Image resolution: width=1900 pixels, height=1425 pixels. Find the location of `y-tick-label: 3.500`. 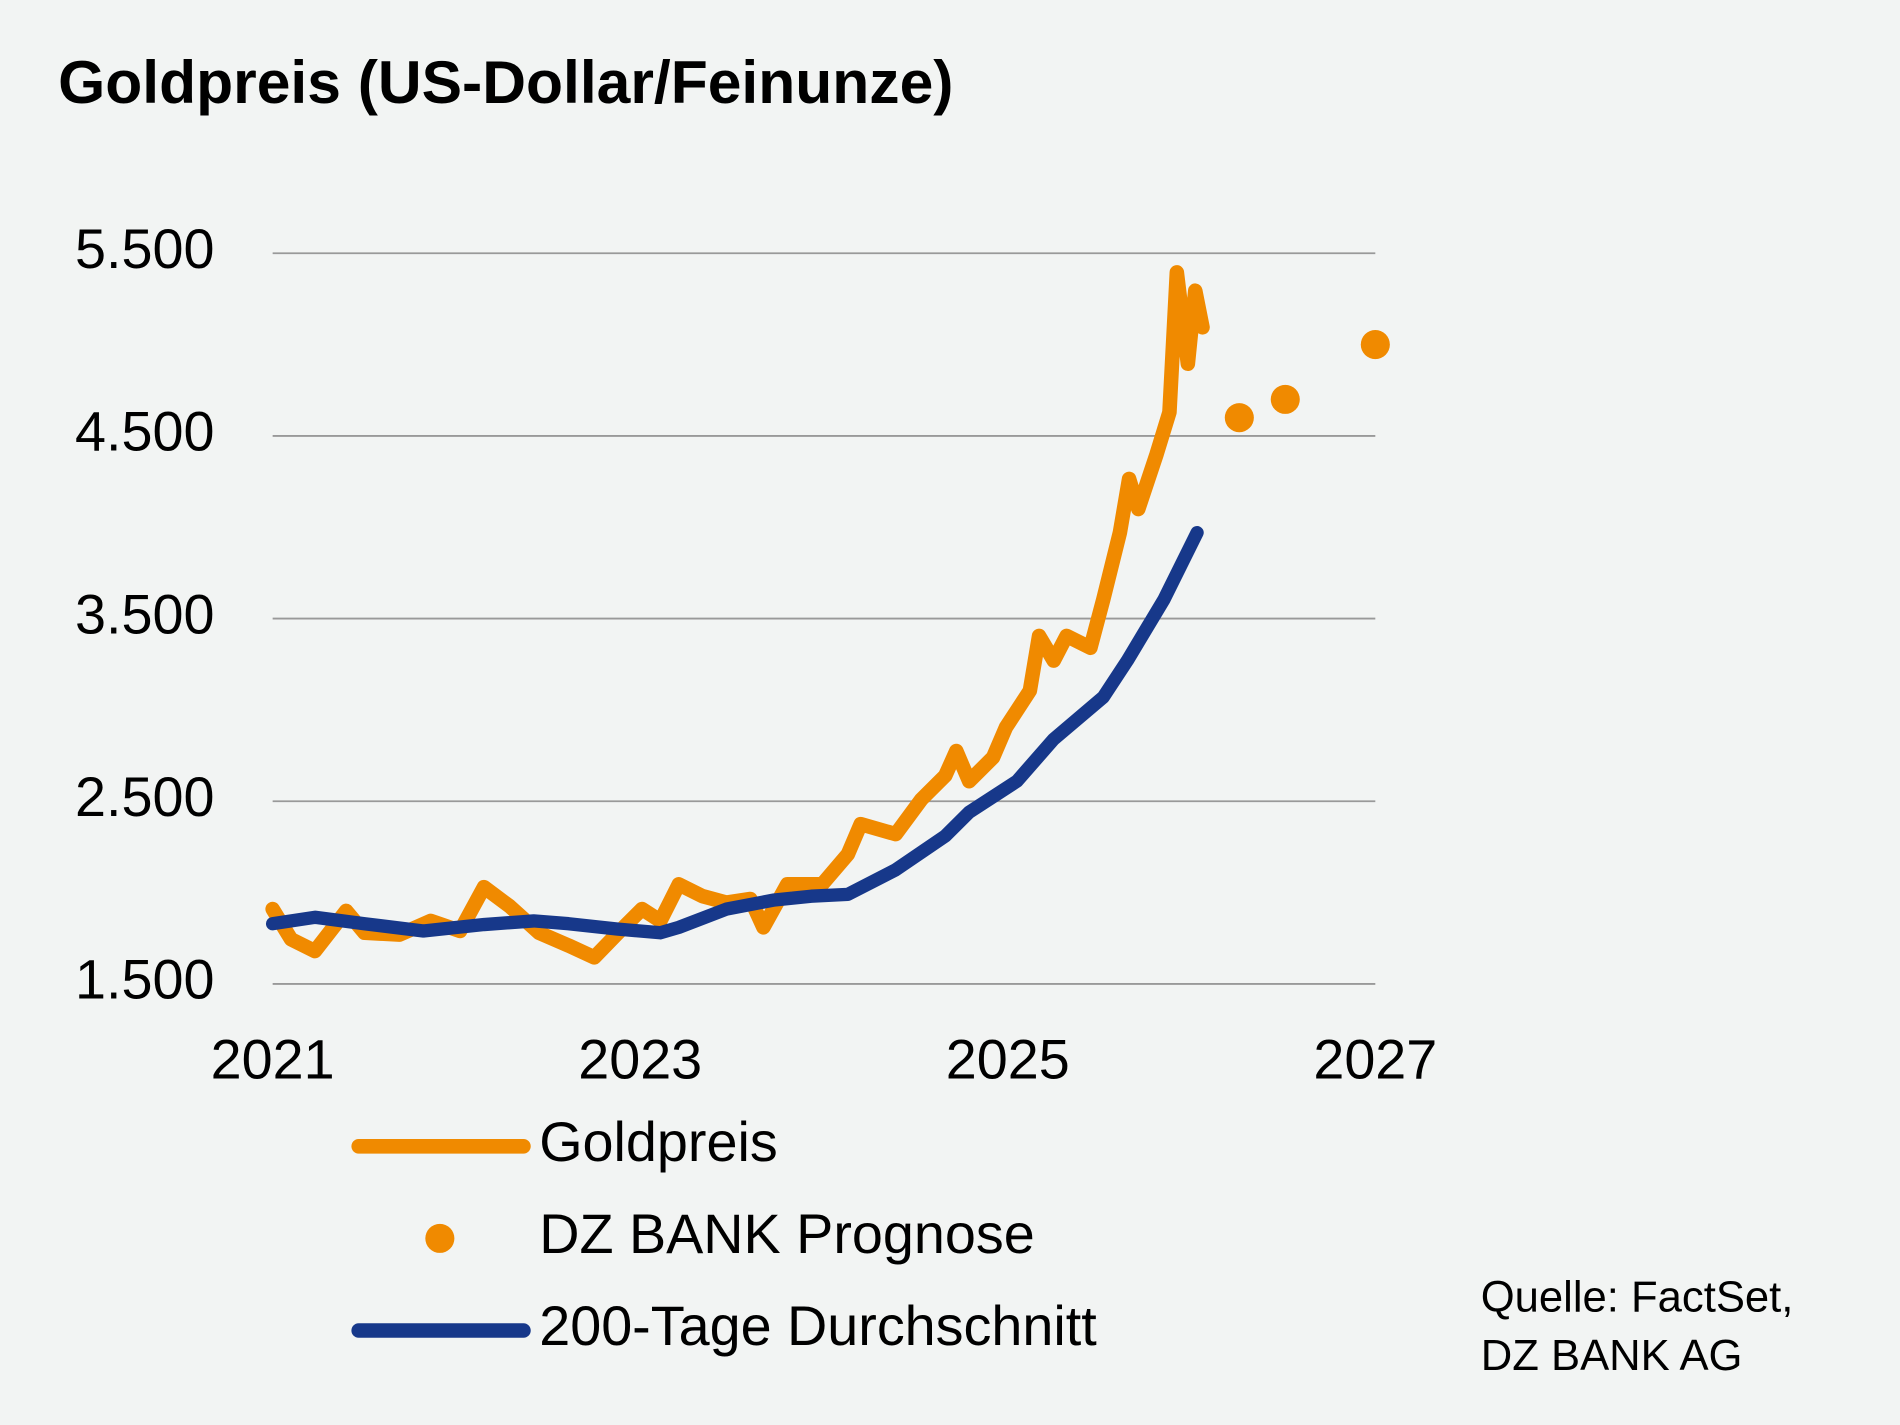

y-tick-label: 3.500 is located at coordinates (144, 614).